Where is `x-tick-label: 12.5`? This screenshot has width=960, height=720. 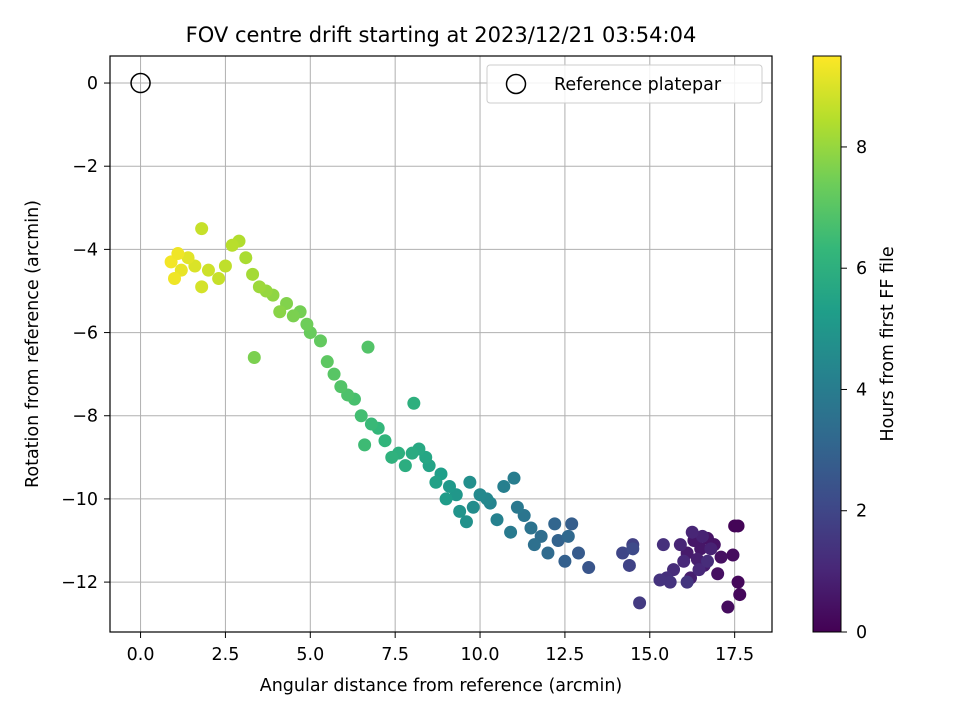 x-tick-label: 12.5 is located at coordinates (564, 655).